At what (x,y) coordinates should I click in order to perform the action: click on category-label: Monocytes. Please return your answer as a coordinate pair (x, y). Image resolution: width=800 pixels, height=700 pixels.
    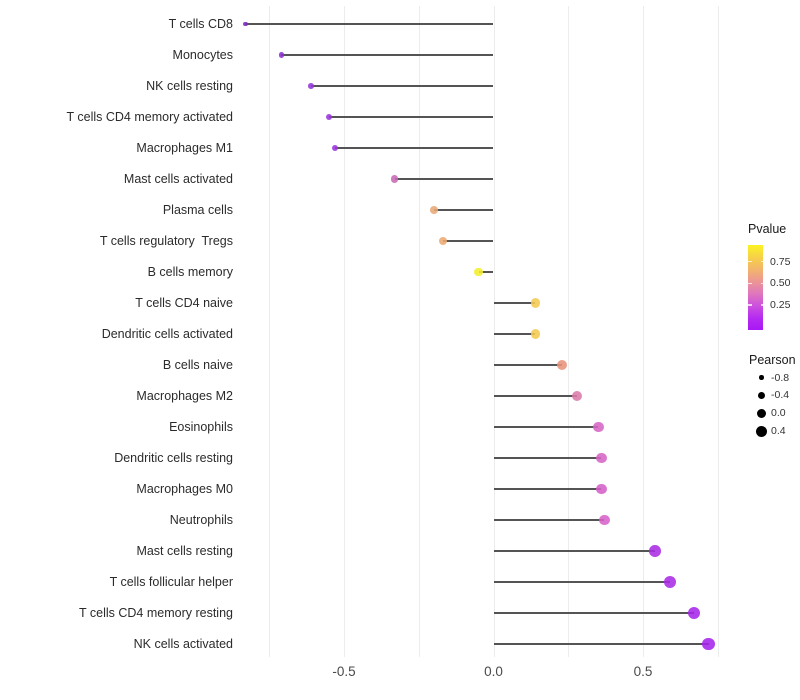
    Looking at the image, I should click on (202, 55).